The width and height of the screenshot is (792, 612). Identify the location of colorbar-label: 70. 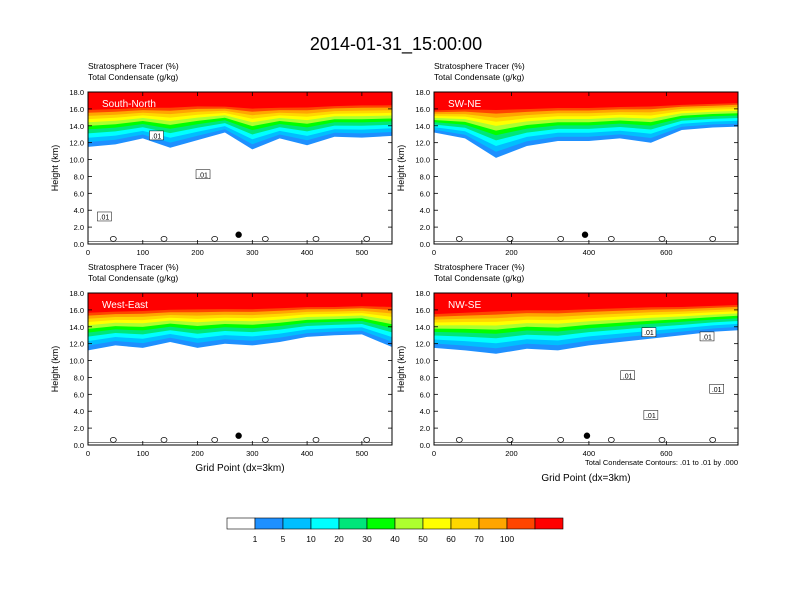
(479, 539).